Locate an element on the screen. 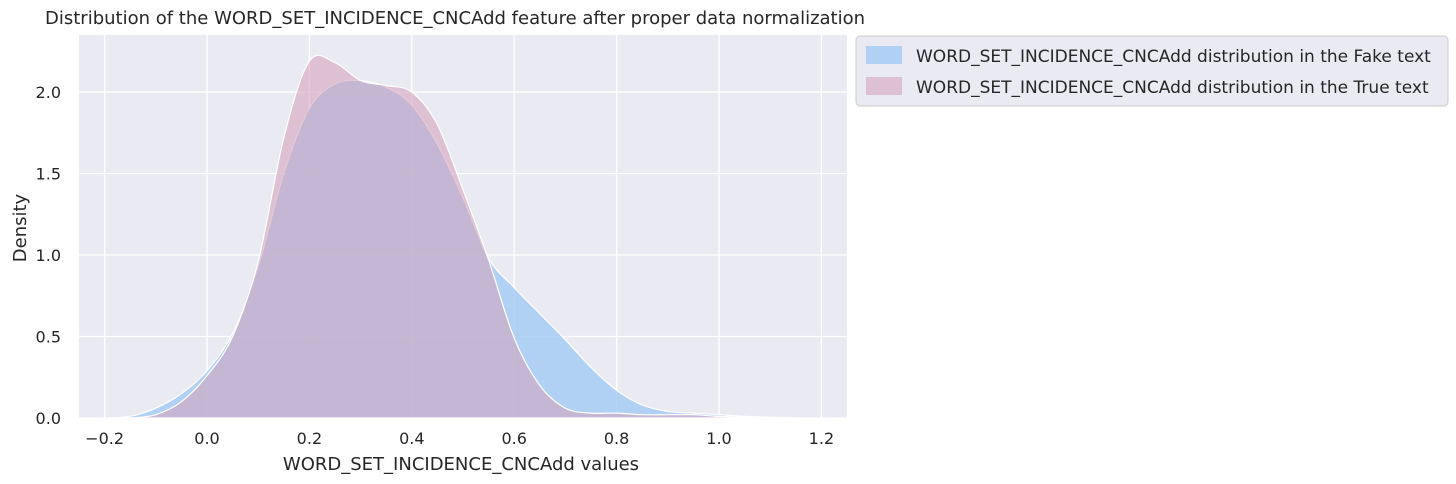 Image resolution: width=1456 pixels, height=484 pixels. y-tick-label: 1.5 is located at coordinates (48, 174).